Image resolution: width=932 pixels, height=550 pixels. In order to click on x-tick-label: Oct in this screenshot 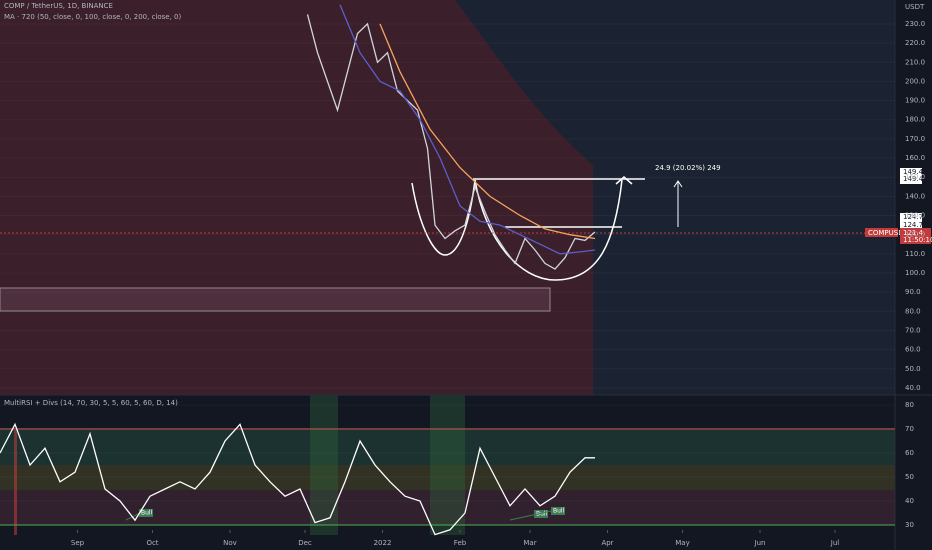, I will do `click(152, 543)`.